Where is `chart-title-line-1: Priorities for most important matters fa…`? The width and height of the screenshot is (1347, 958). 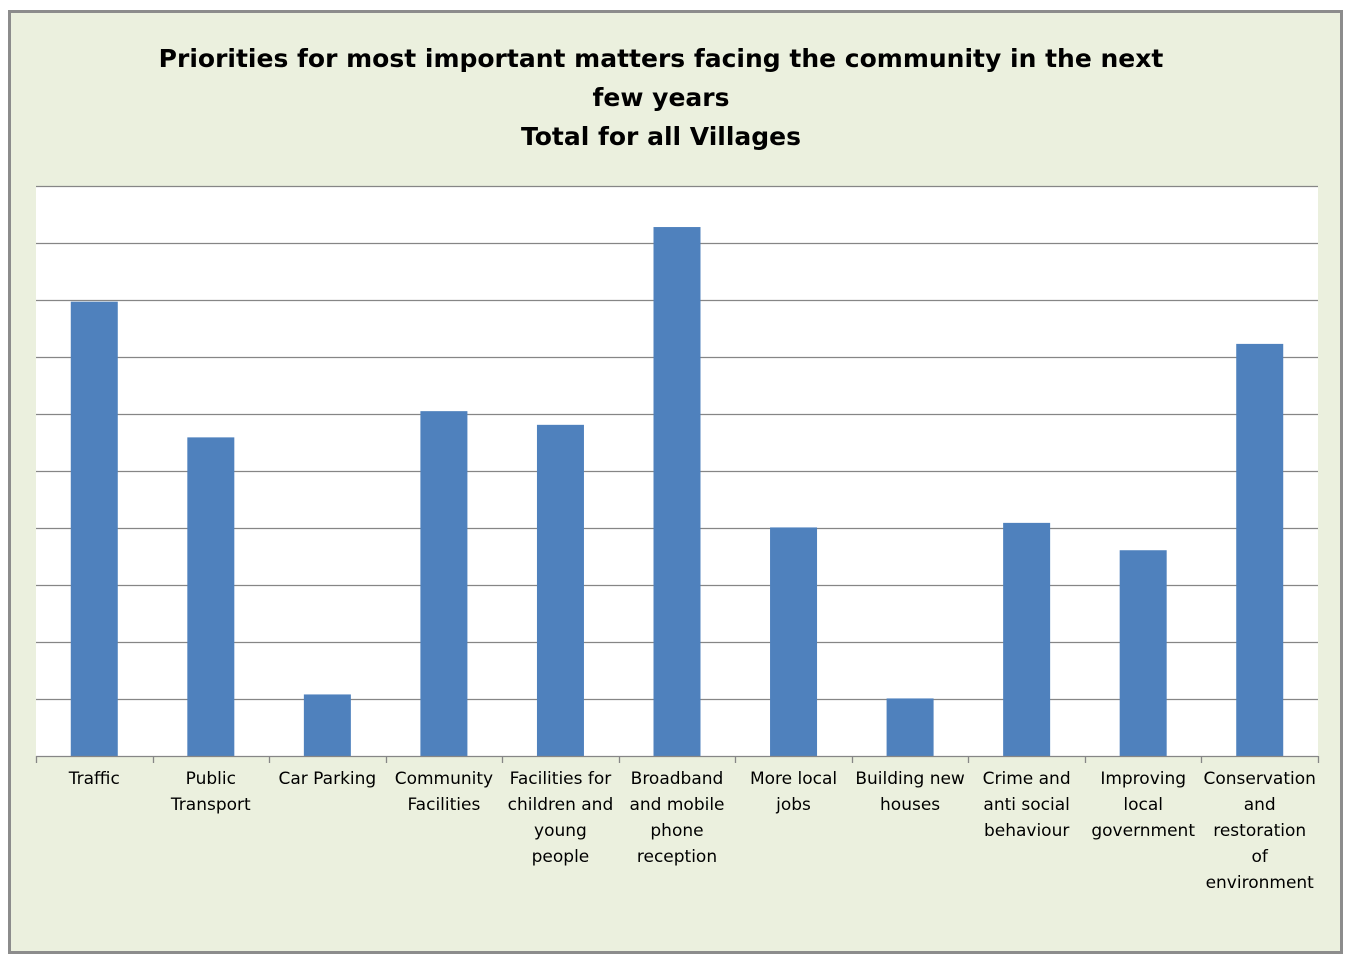
chart-title-line-1: Priorities for most important matters fa… is located at coordinates (661, 58).